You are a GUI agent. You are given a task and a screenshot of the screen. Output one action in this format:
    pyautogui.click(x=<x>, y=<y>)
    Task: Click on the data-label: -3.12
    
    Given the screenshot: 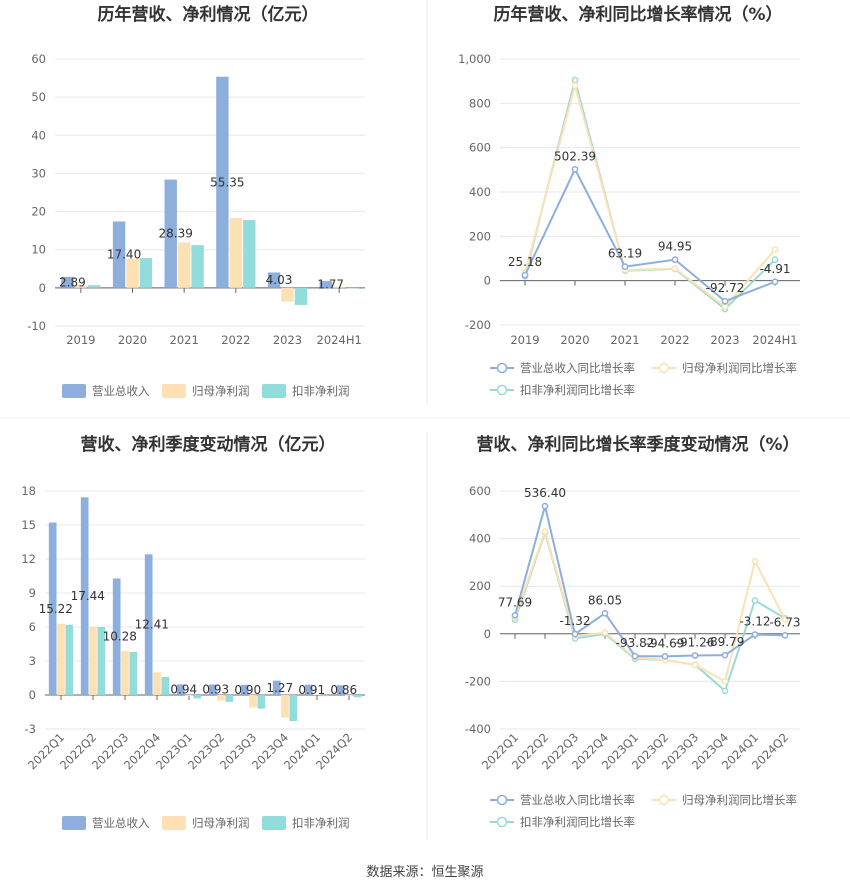 What is the action you would take?
    pyautogui.click(x=754, y=622)
    